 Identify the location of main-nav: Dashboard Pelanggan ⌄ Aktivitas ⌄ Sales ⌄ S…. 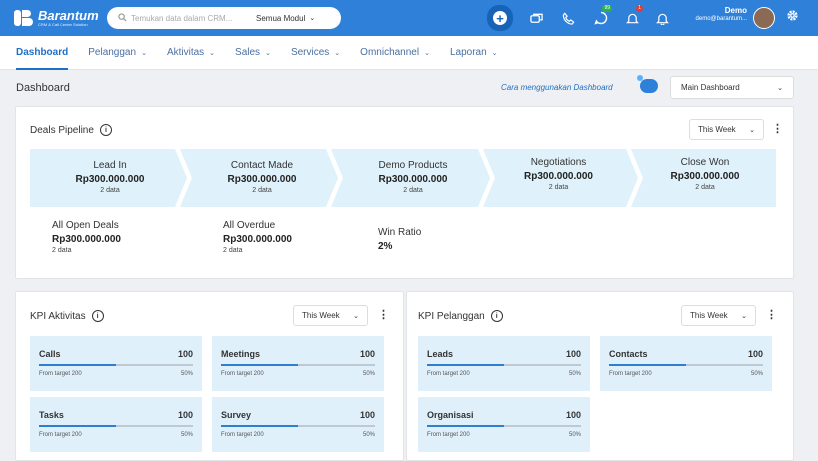
(409, 53).